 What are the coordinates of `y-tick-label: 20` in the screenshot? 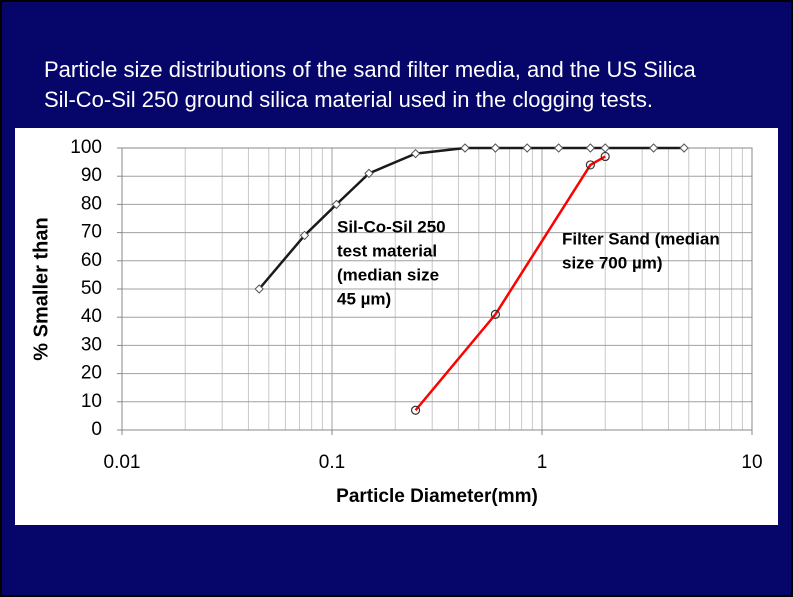 It's located at (91, 373).